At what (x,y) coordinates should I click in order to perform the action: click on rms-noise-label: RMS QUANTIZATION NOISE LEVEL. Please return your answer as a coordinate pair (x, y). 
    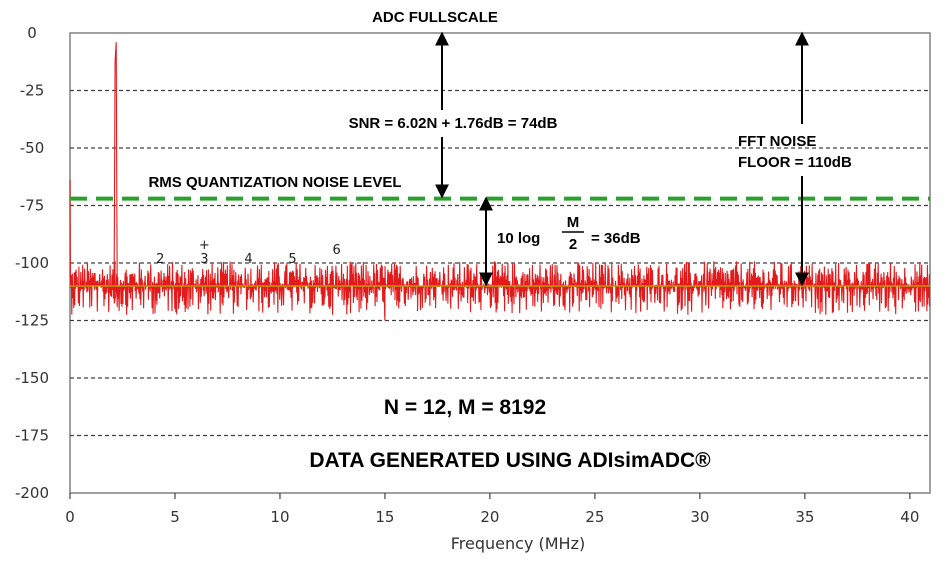
    Looking at the image, I should click on (274, 182).